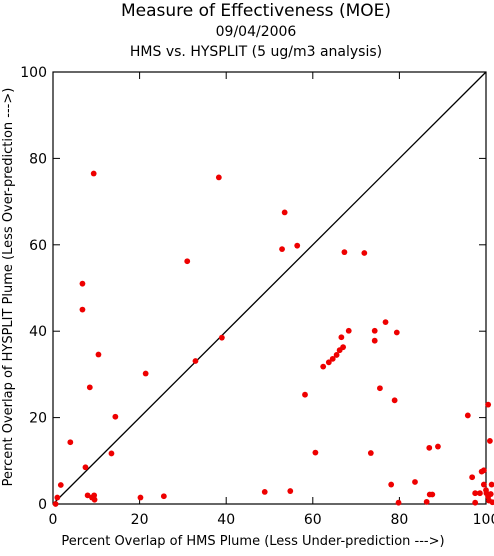 The width and height of the screenshot is (494, 556). Describe the element at coordinates (256, 11) in the screenshot. I see `chart-title: Measure of Effectiveness (MOE)` at that location.